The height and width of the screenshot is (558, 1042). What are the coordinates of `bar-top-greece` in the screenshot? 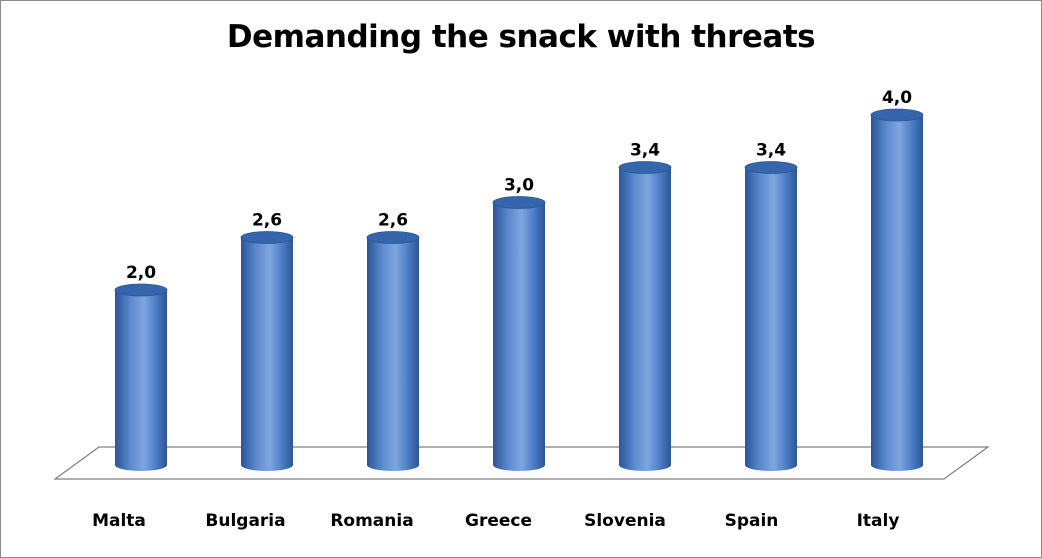 It's located at (519, 202).